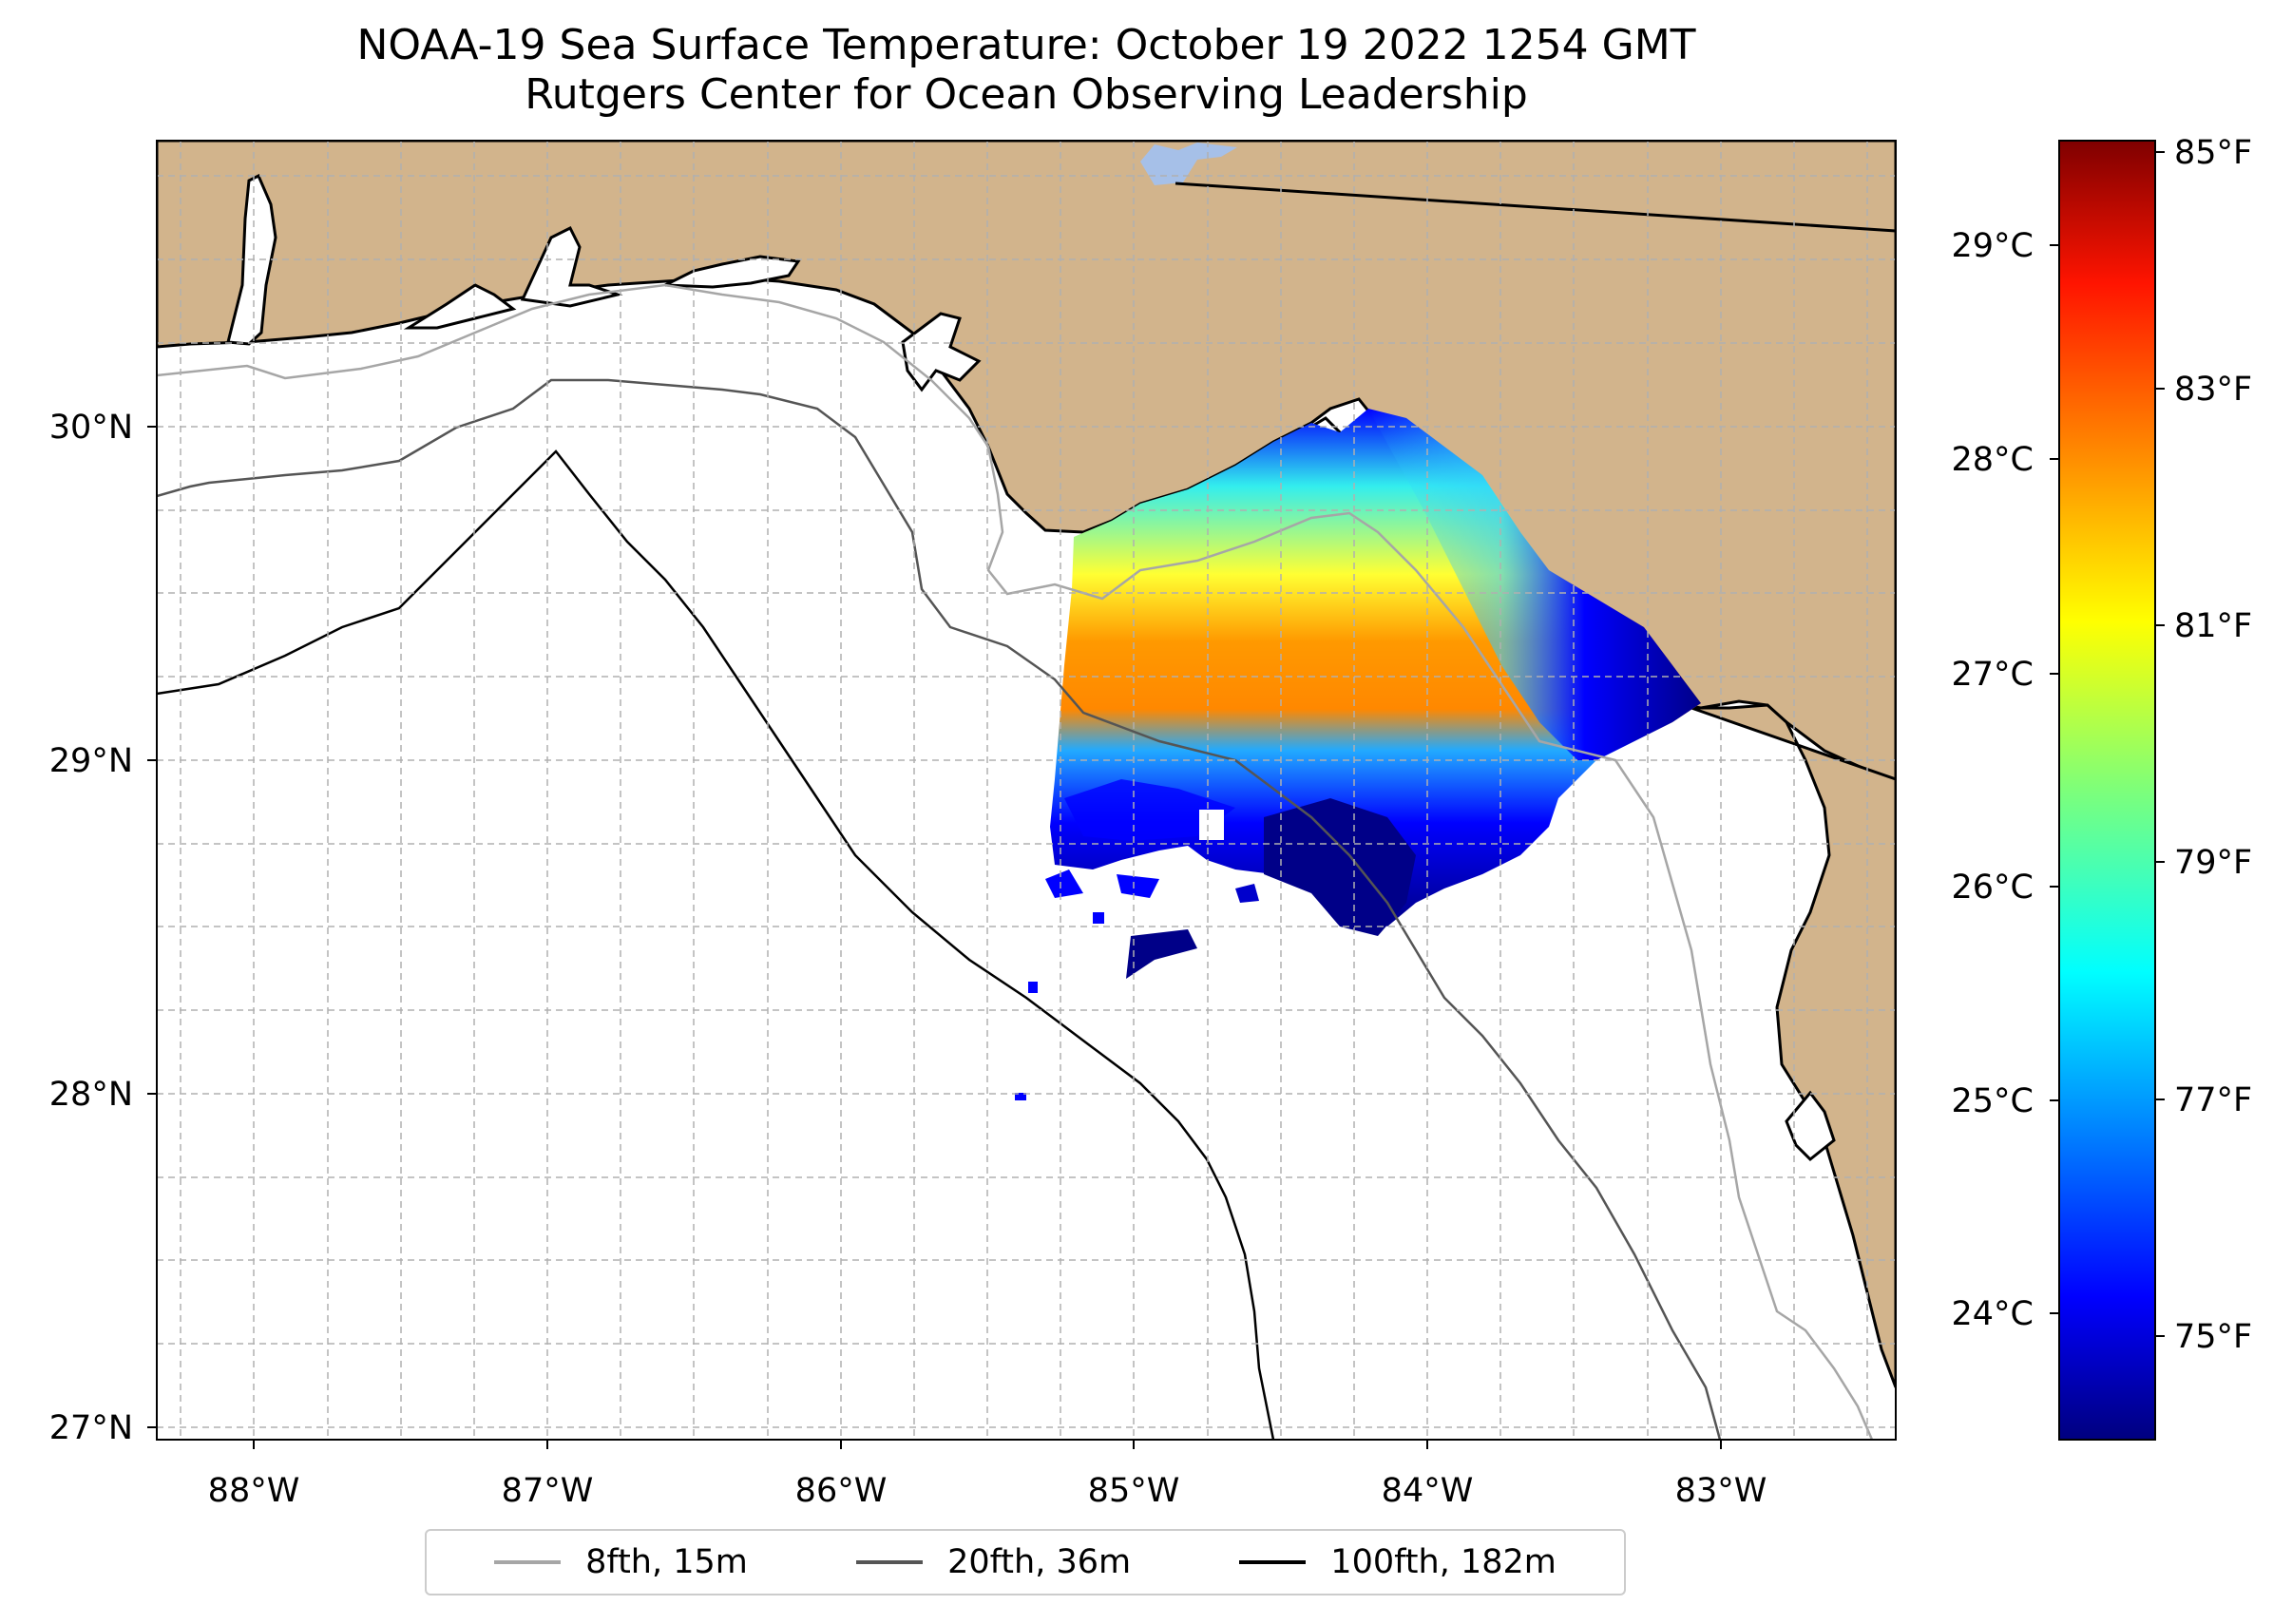 The height and width of the screenshot is (1624, 2292). What do you see at coordinates (571, 266) in the screenshot?
I see `bay-choctawhatchee` at bounding box center [571, 266].